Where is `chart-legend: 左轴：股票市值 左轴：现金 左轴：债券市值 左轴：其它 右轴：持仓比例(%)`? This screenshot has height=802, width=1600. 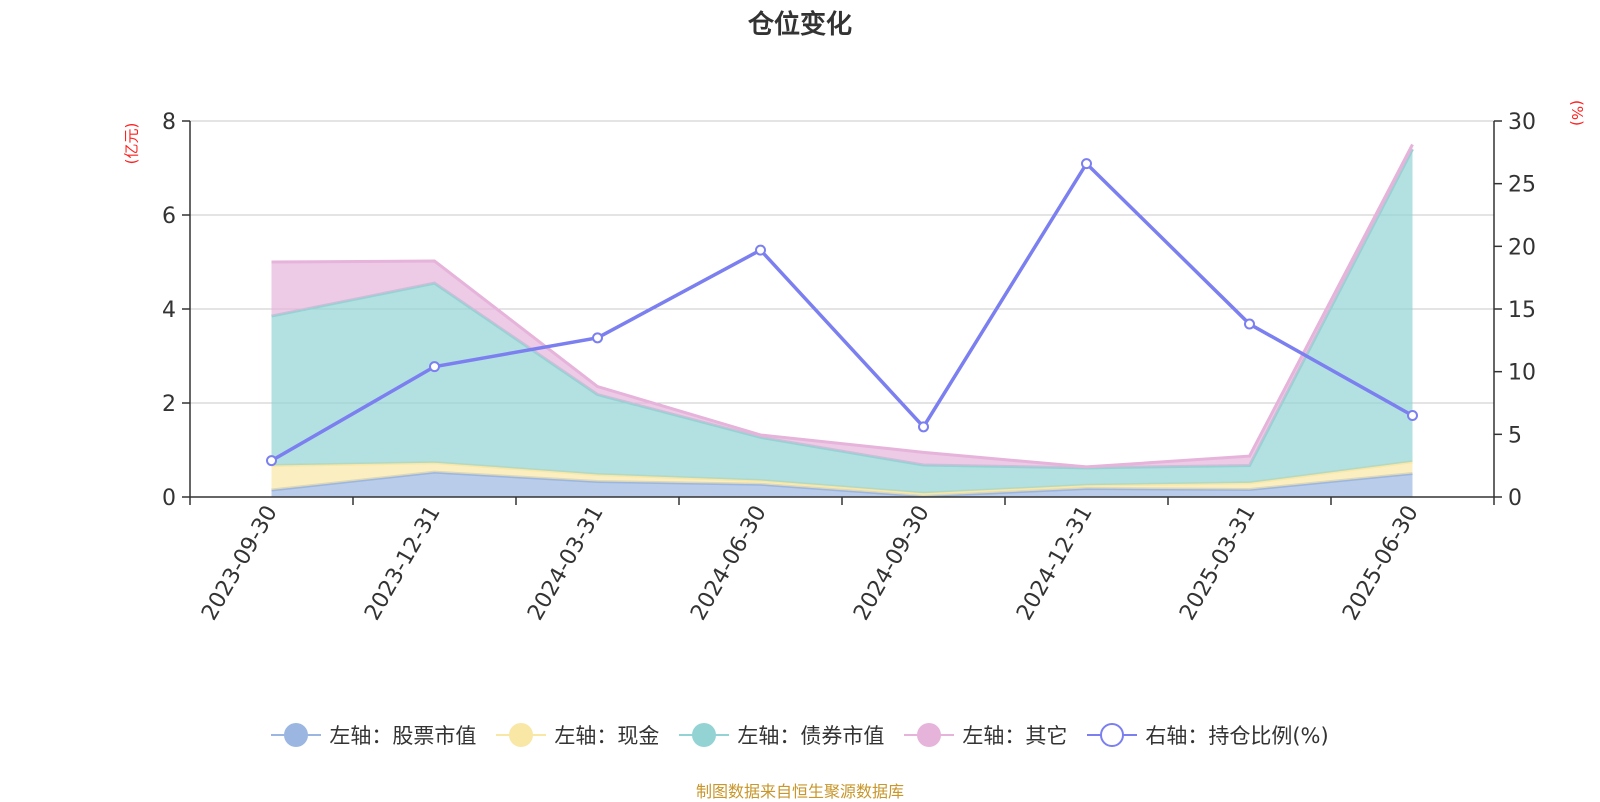
chart-legend: 左轴：股票市值 左轴：现金 左轴：债券市值 左轴：其它 右轴：持仓比例(%) is located at coordinates (800, 735).